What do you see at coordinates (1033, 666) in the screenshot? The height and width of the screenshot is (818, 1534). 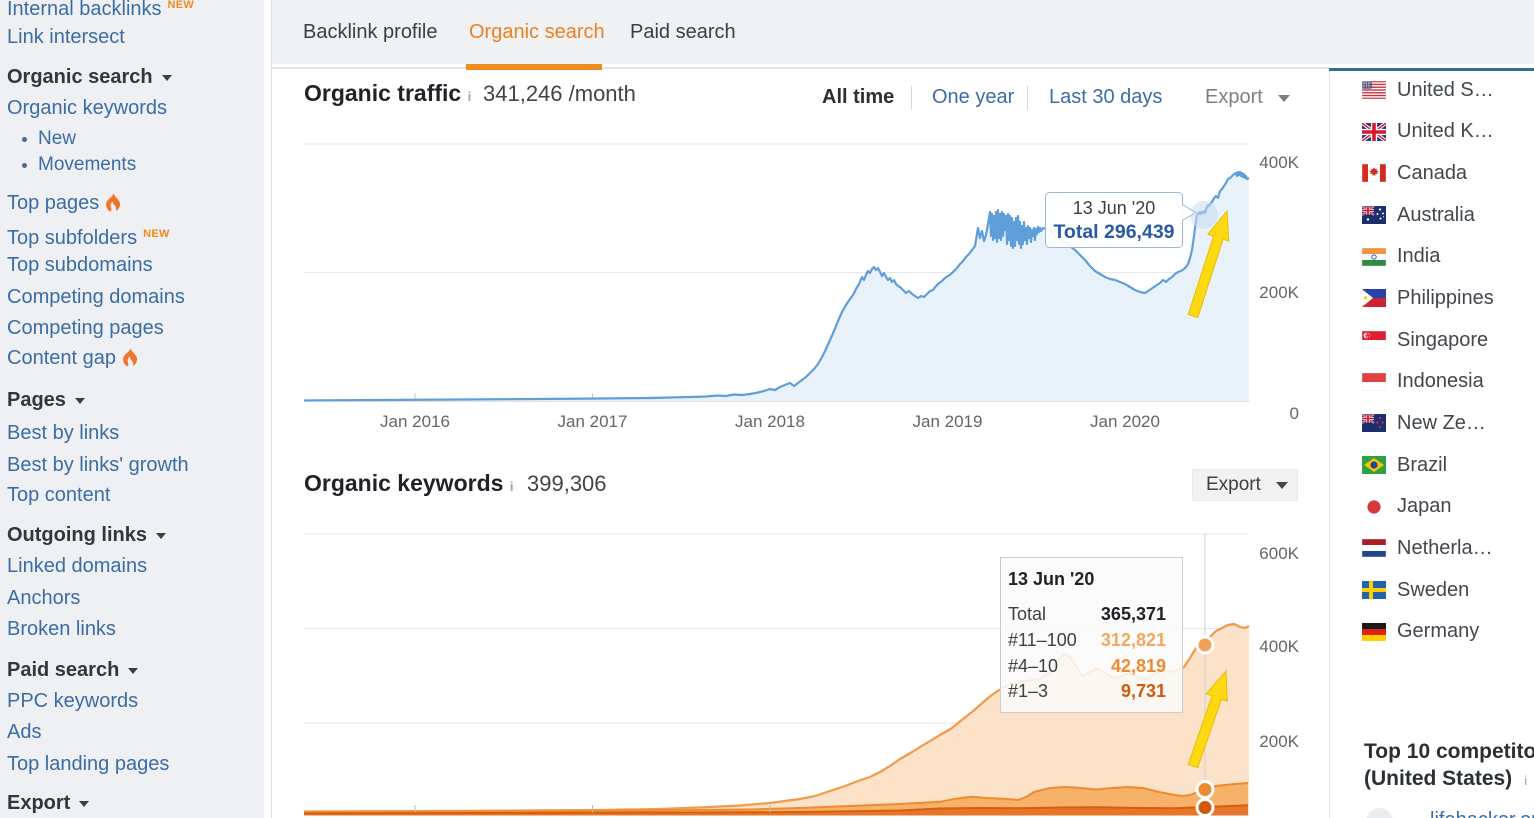 I see `svg-text: #4–10` at bounding box center [1033, 666].